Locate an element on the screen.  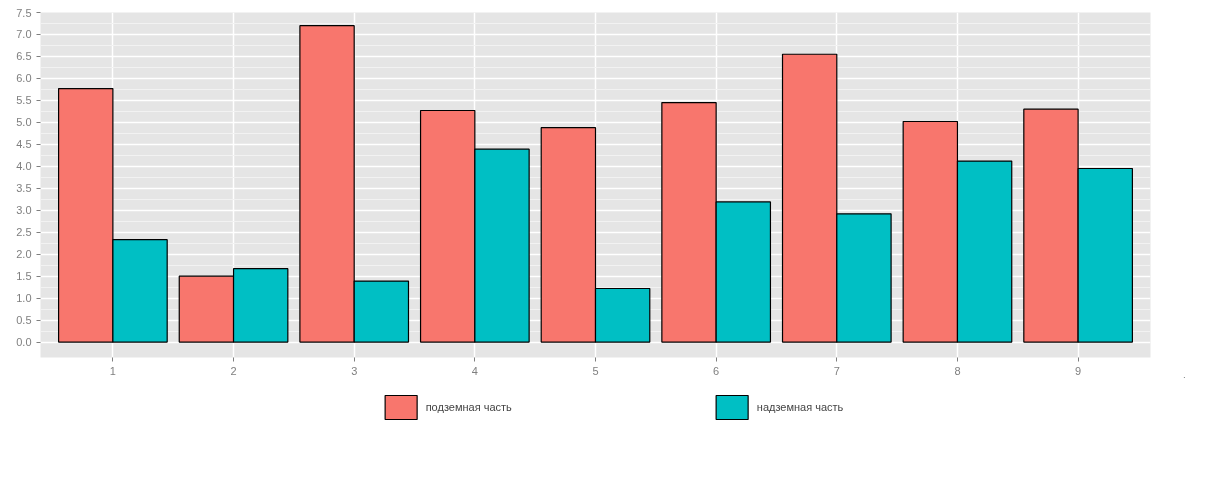
x-tick-label: 2 is located at coordinates (233, 370).